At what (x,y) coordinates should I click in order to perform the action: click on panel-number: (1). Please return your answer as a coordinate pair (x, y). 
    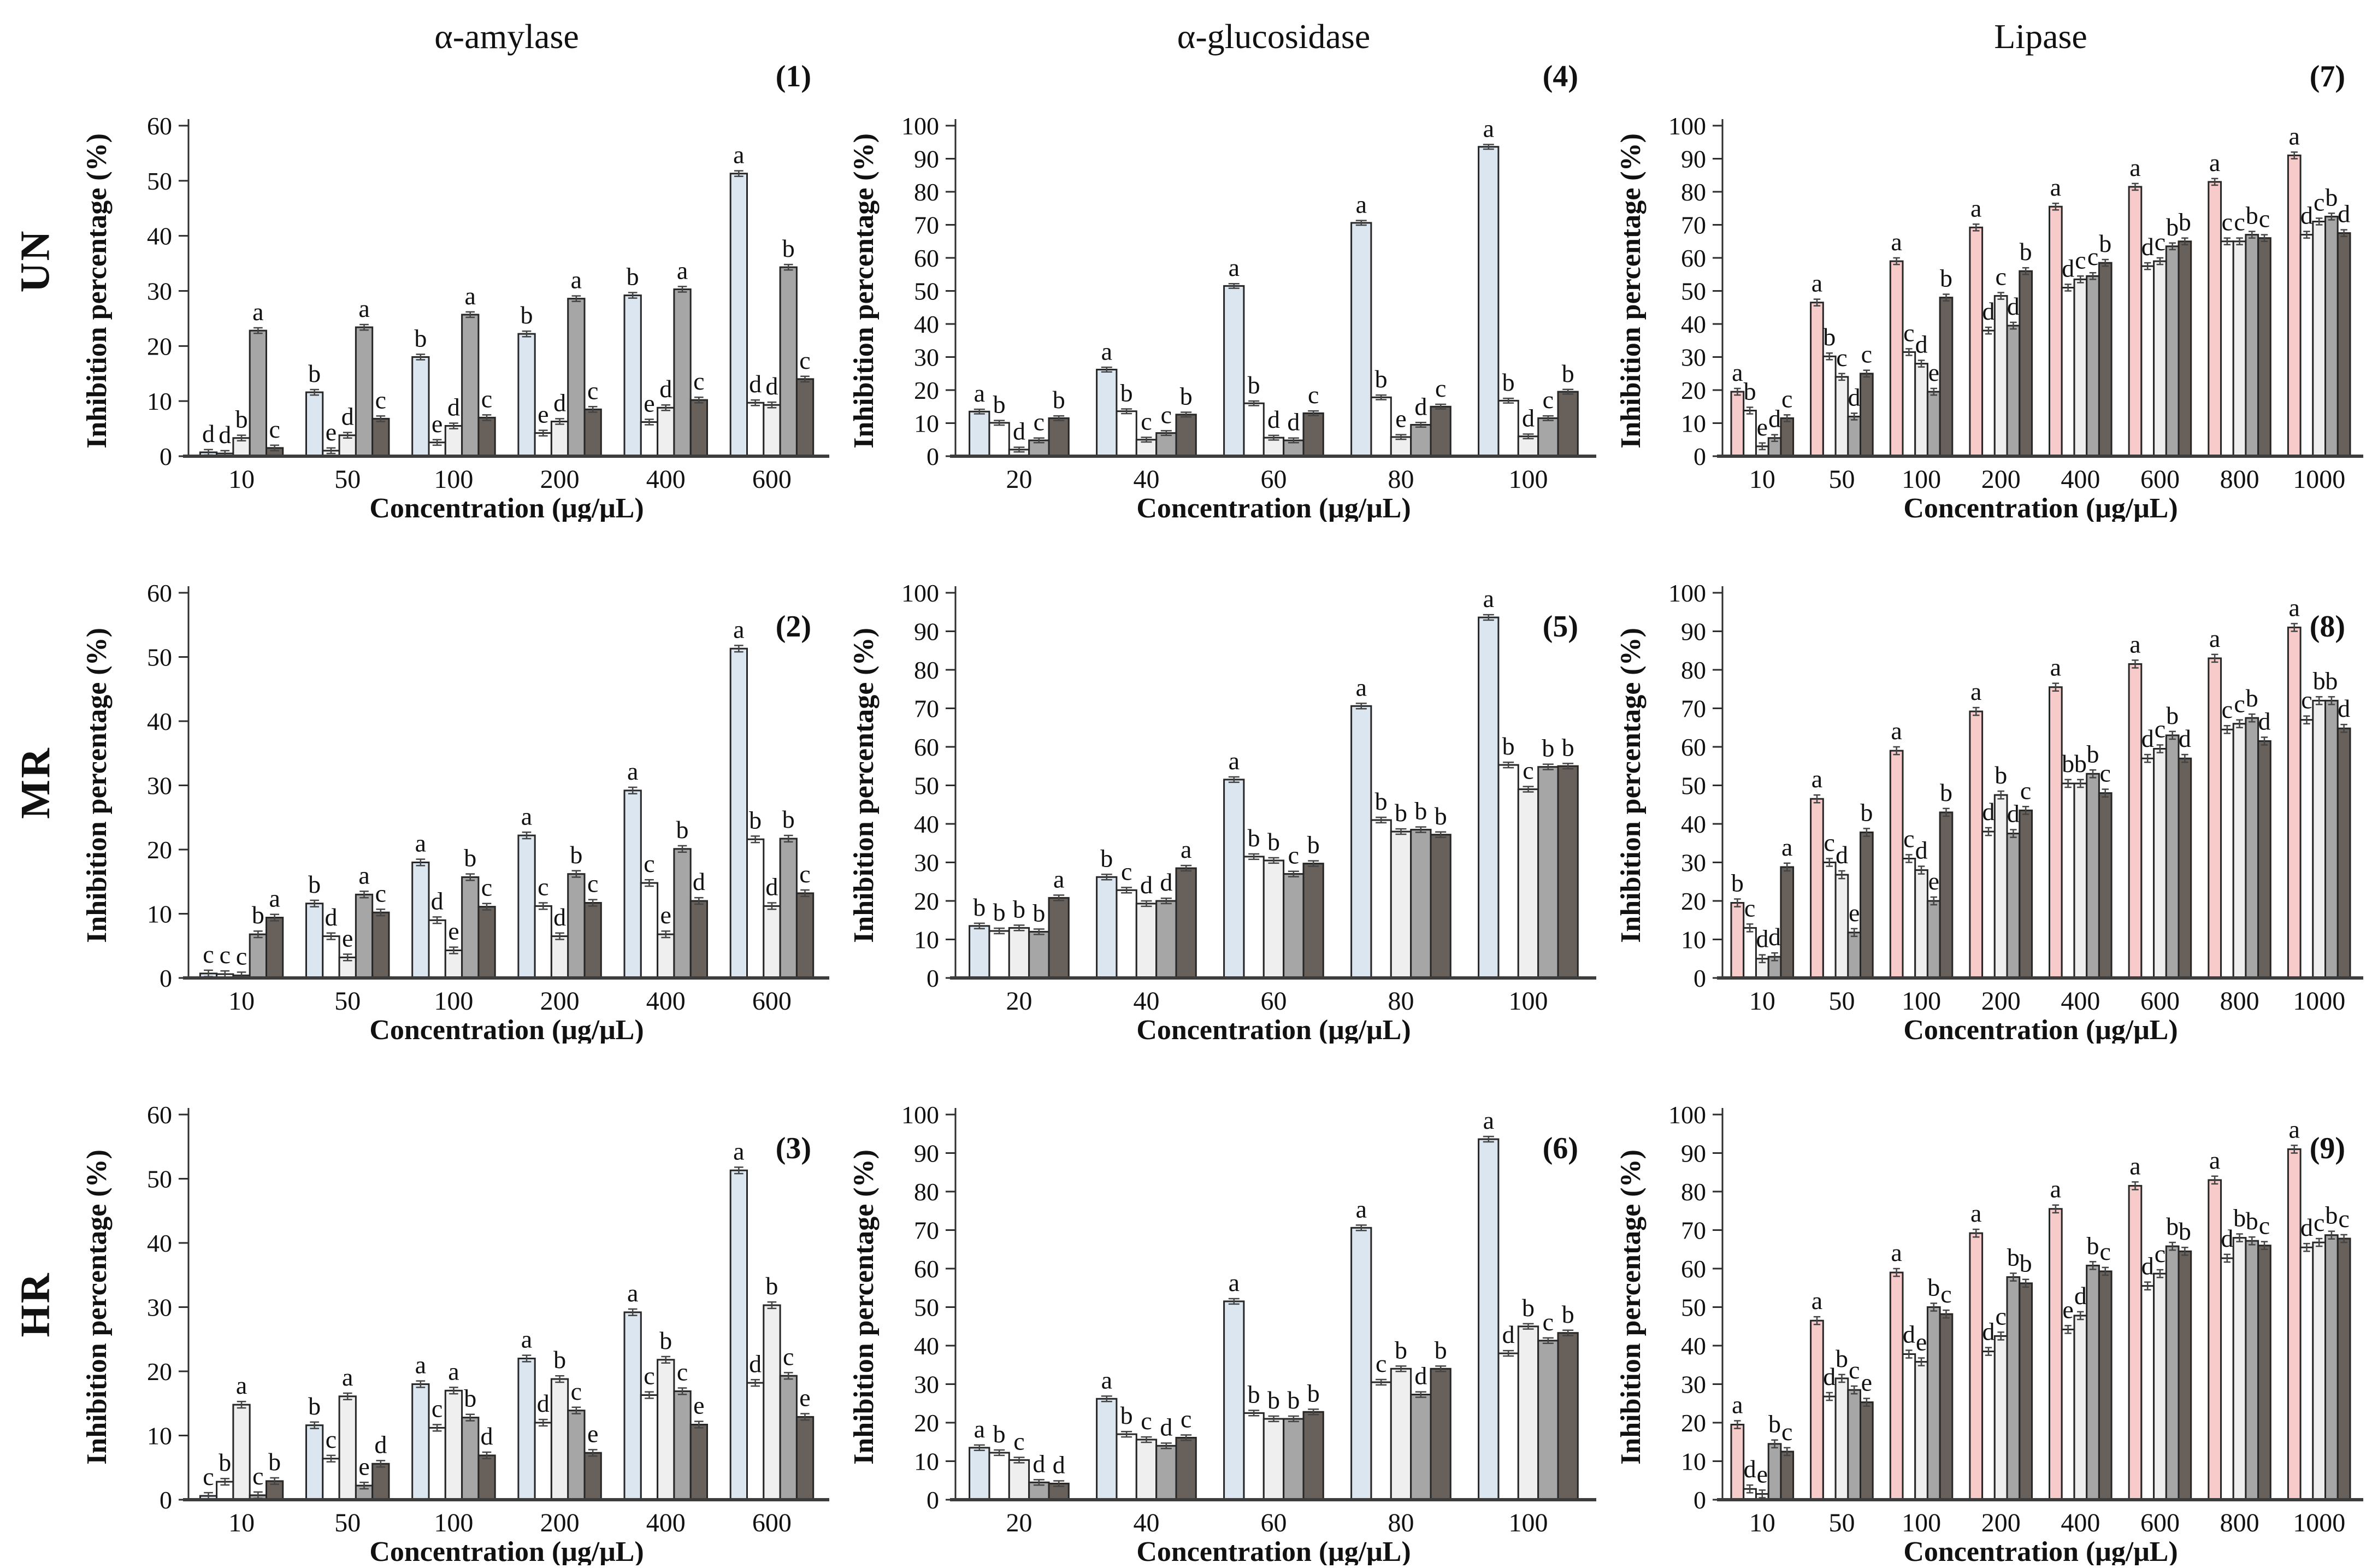
    Looking at the image, I should click on (793, 76).